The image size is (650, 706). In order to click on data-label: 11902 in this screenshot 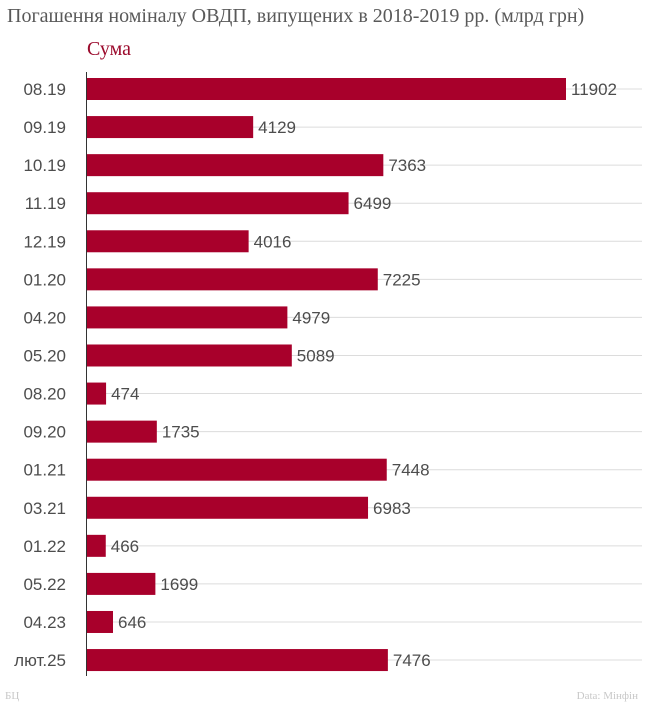, I will do `click(594, 89)`.